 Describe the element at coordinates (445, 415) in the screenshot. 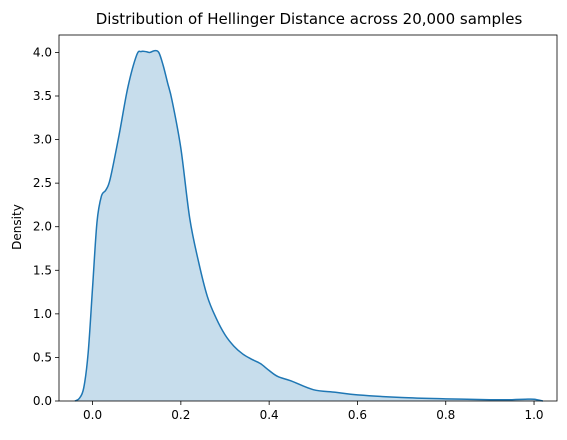

I see `x-tick-label: 0.8` at that location.